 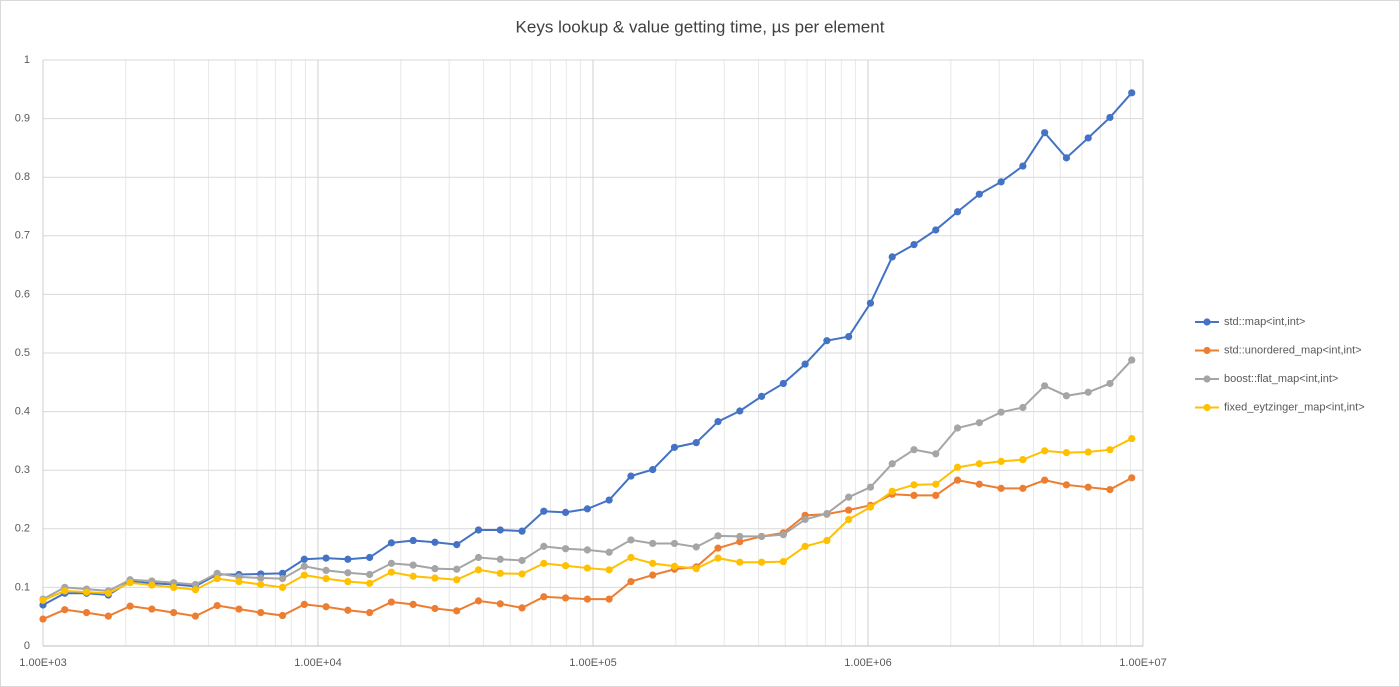 I want to click on y-tick-label: 0.9, so click(x=22, y=119).